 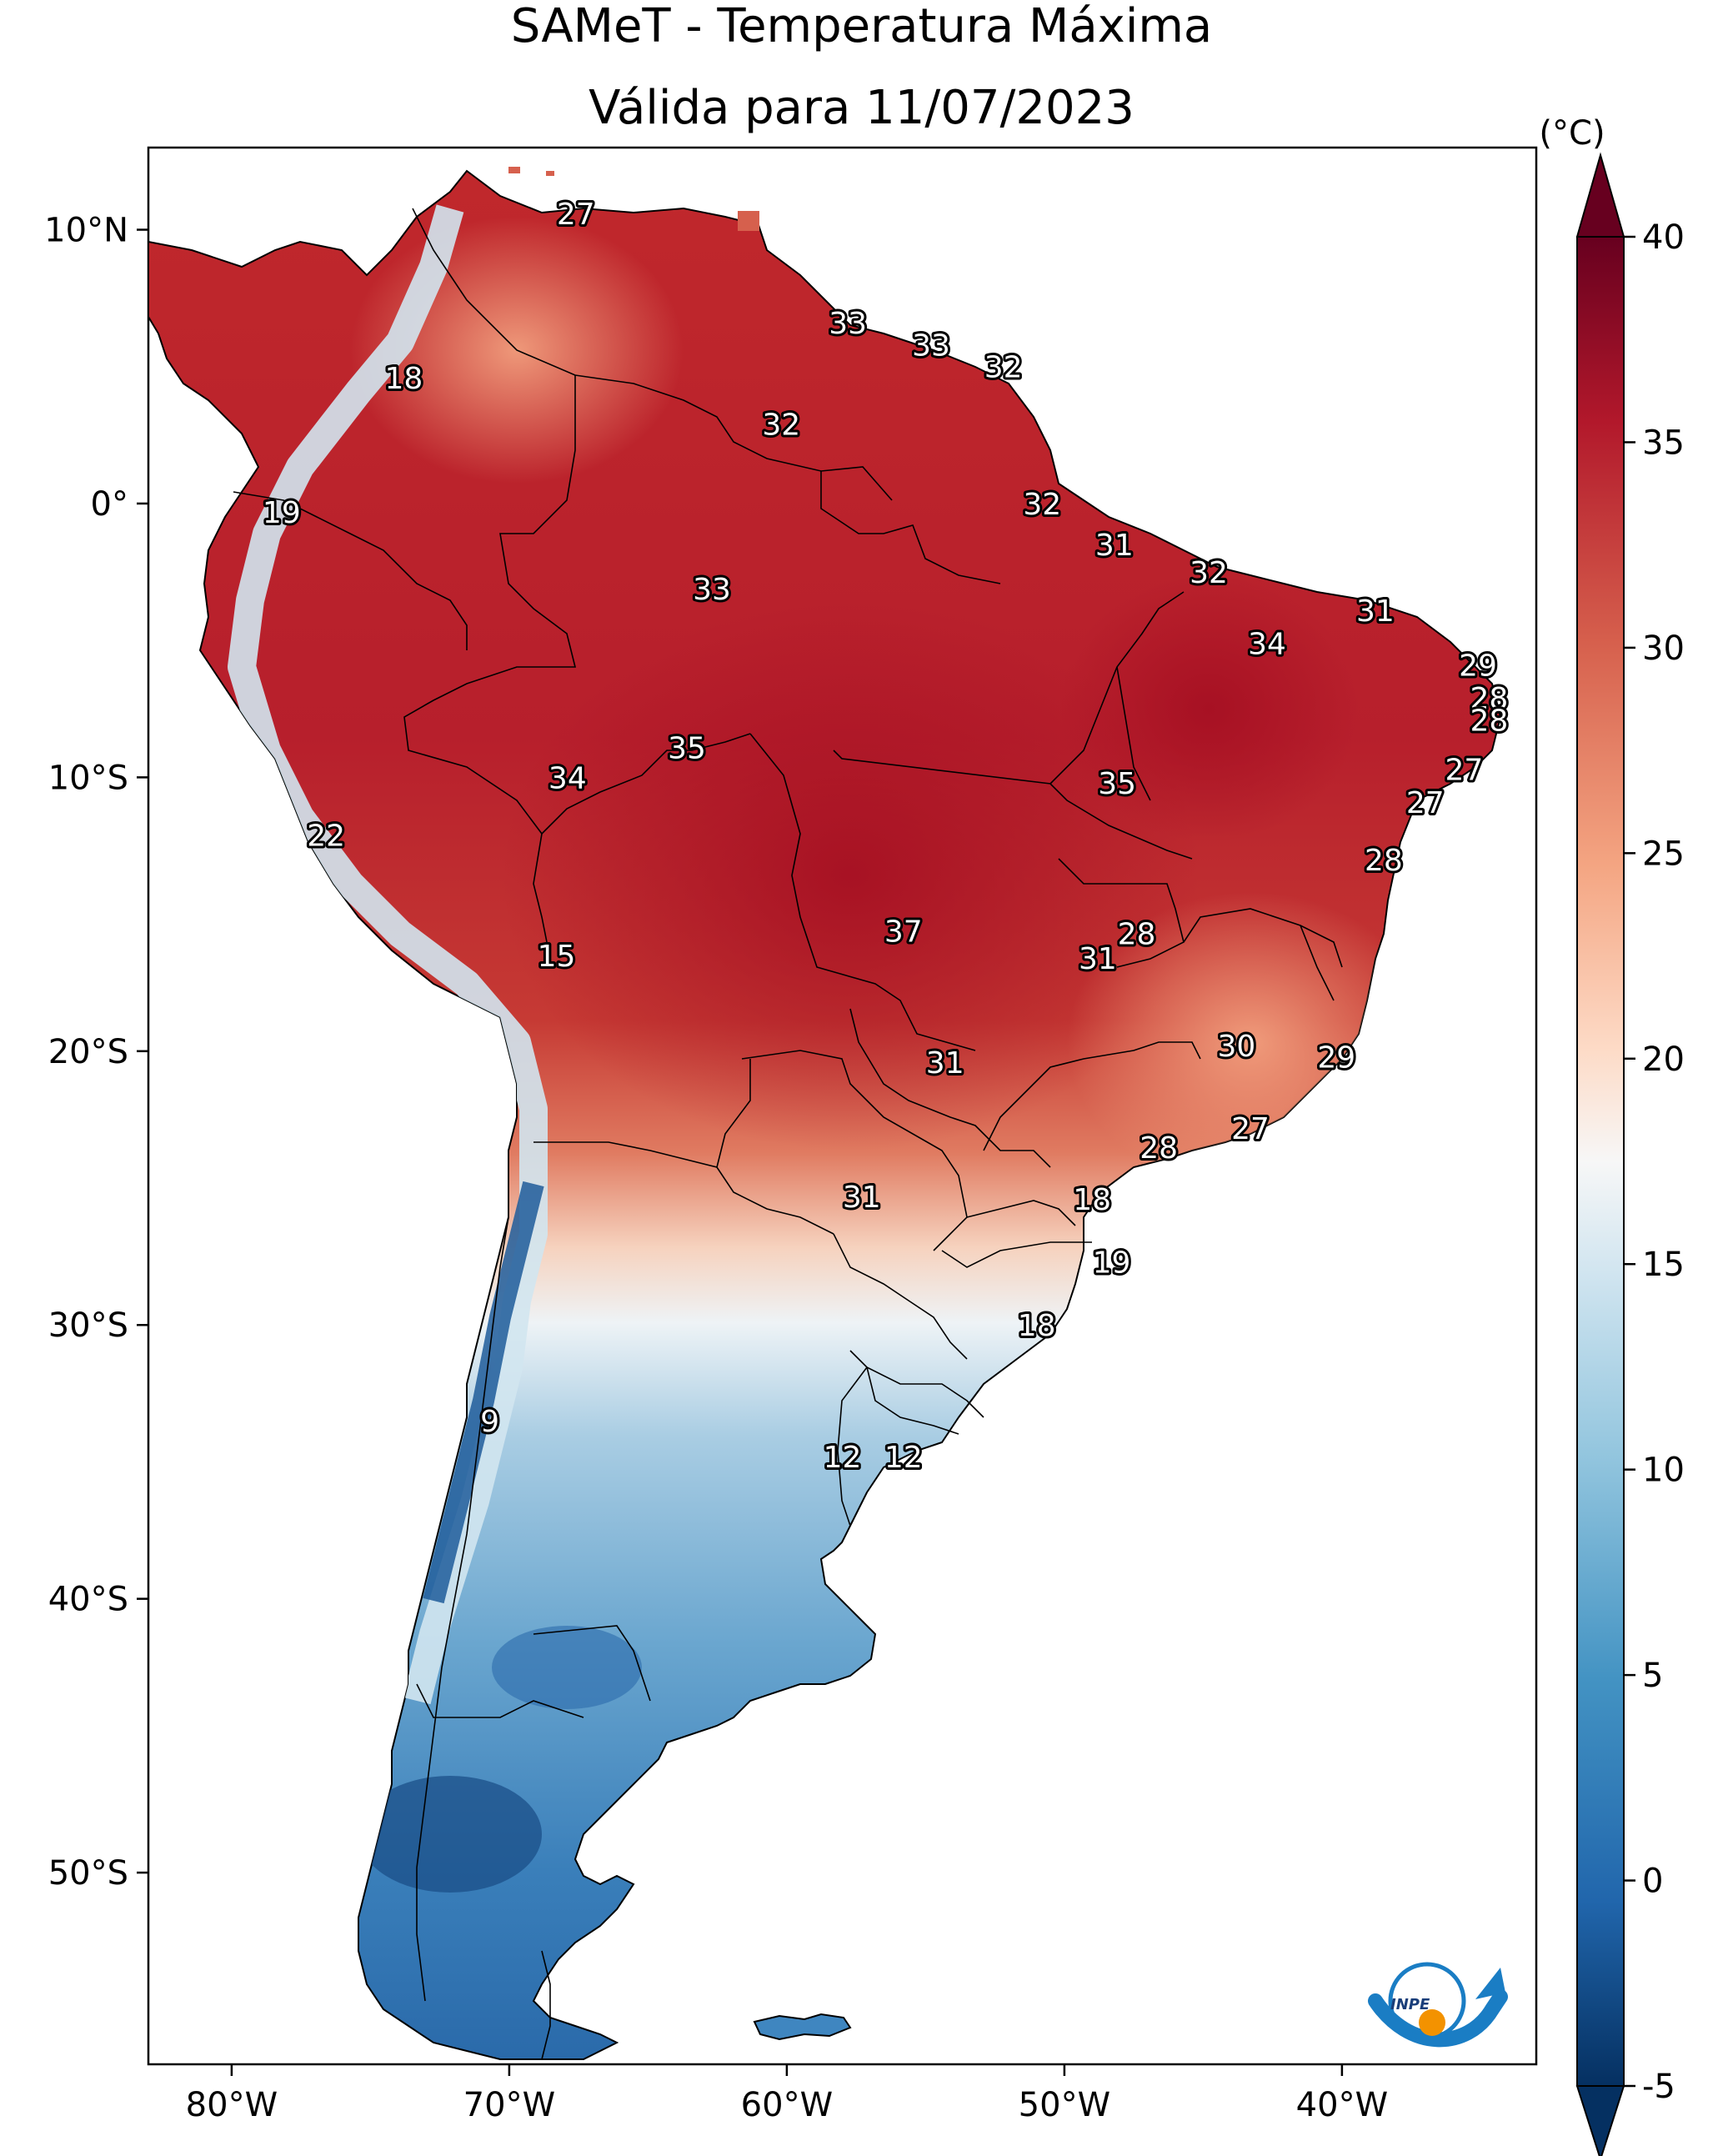 I want to click on y-tick-label: 0°, so click(x=109, y=504).